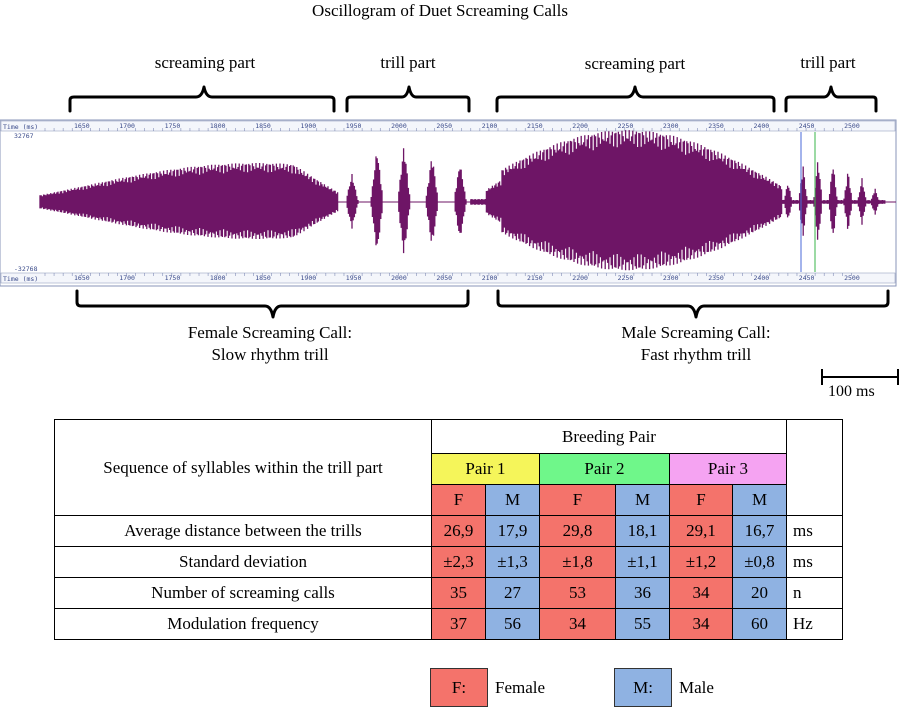 The image size is (902, 707). What do you see at coordinates (512, 624) in the screenshot?
I see `cell-value: 56` at bounding box center [512, 624].